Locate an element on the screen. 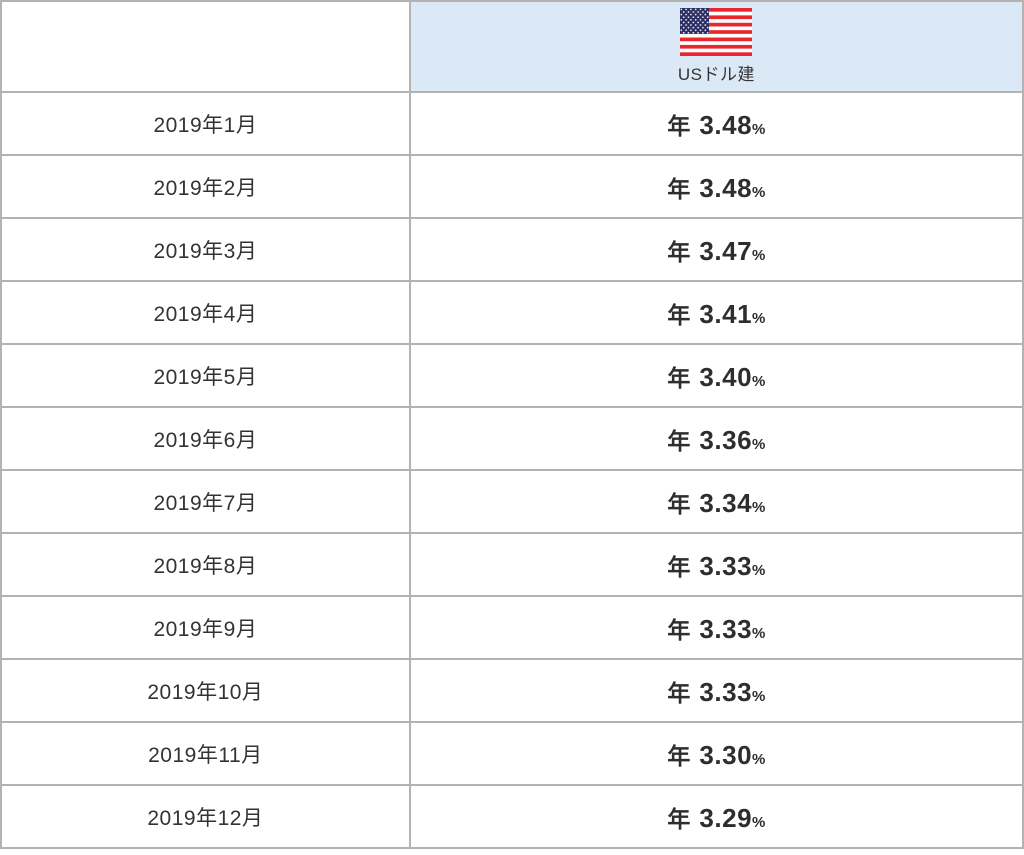 This screenshot has width=1024, height=855. table-row: 2019年2月 年 3.48% is located at coordinates (512, 186).